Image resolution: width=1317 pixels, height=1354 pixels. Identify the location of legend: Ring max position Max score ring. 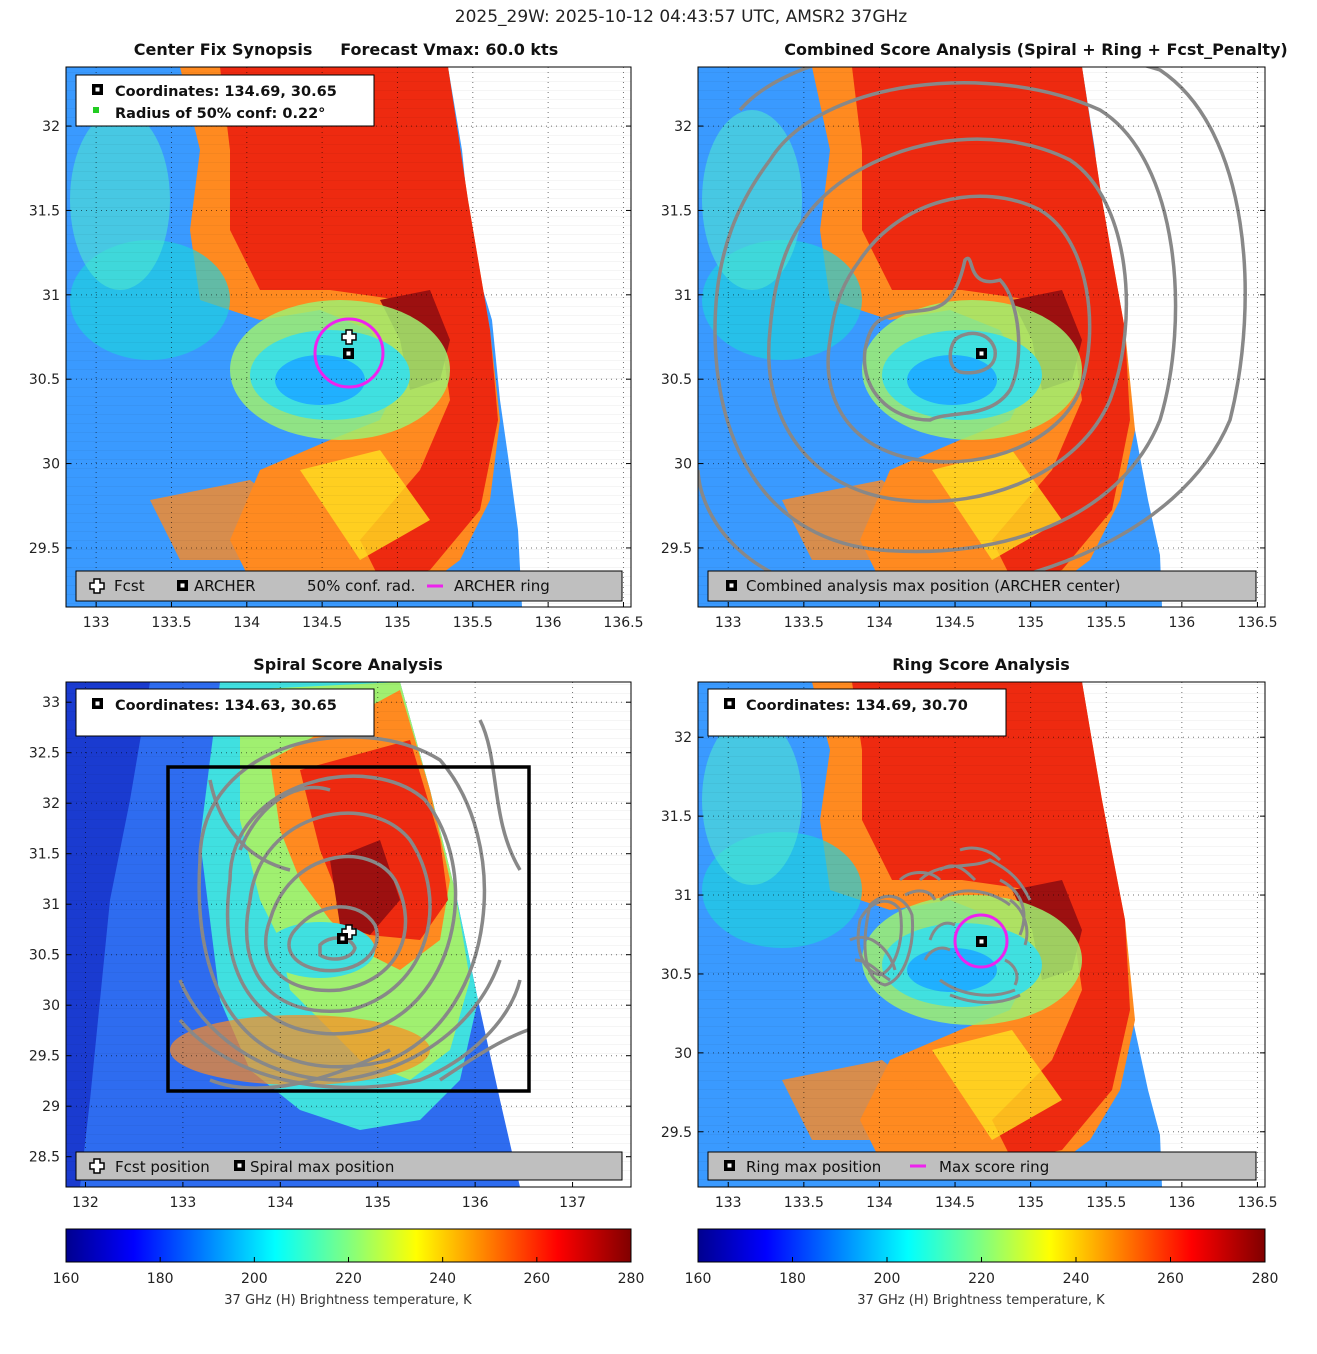
(982, 1166).